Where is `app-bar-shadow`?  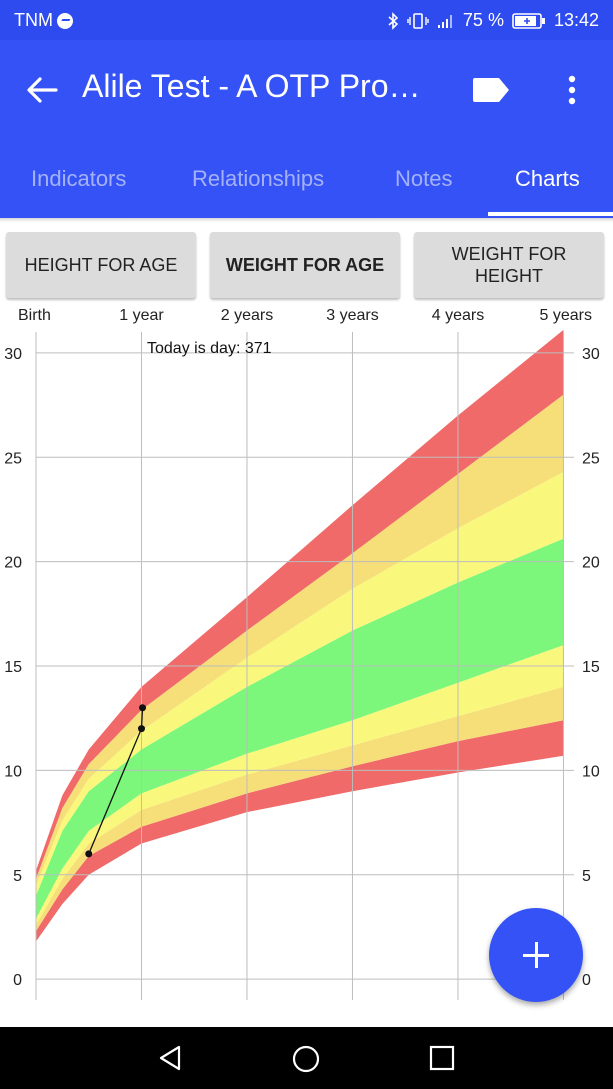 app-bar-shadow is located at coordinates (306, 220).